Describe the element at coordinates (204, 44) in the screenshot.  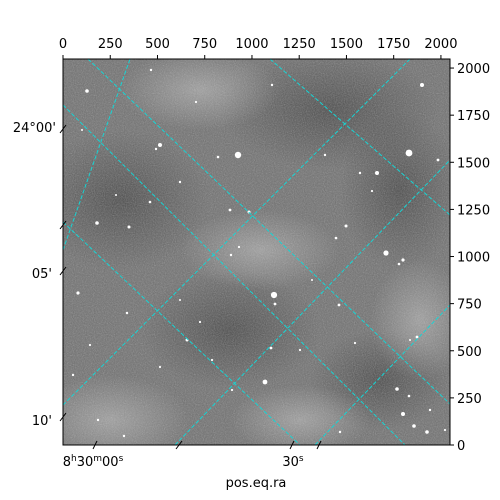
I see `top-tick-label: 750` at that location.